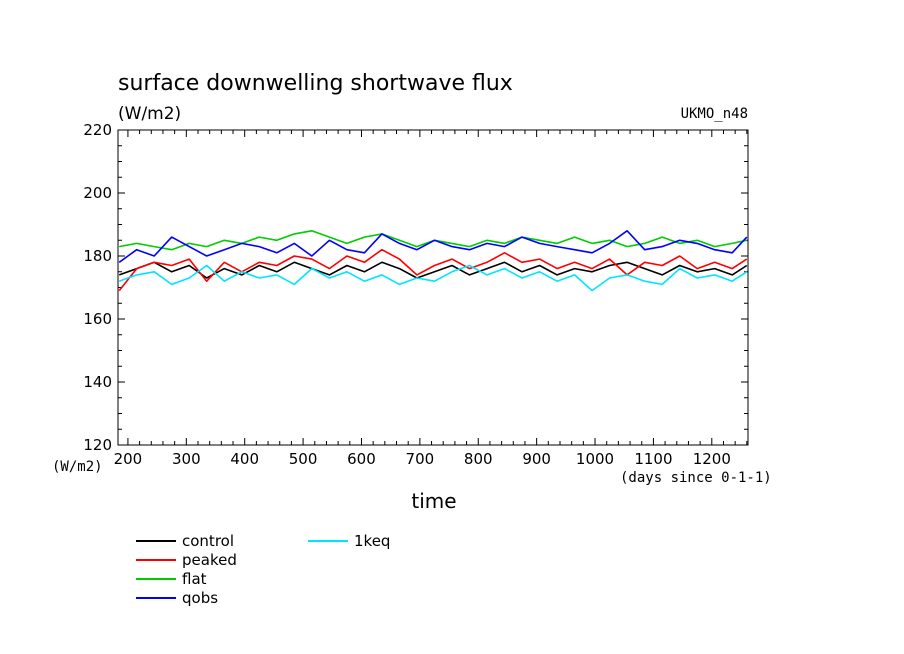 Image resolution: width=904 pixels, height=654 pixels. I want to click on series-lines, so click(433, 261).